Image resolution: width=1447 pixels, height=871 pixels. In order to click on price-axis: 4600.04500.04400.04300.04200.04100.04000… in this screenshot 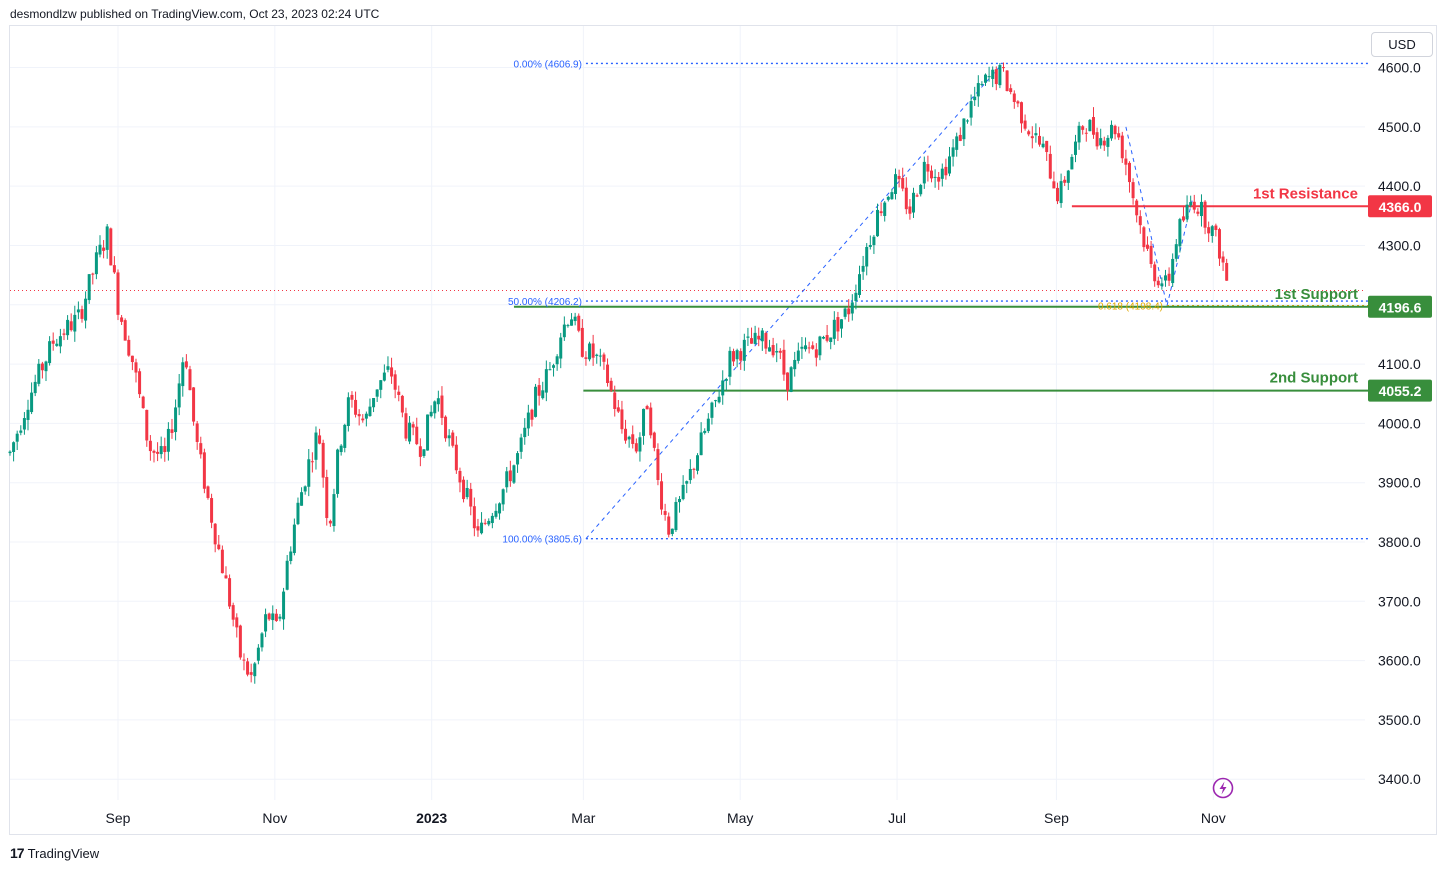, I will do `click(1399, 424)`.